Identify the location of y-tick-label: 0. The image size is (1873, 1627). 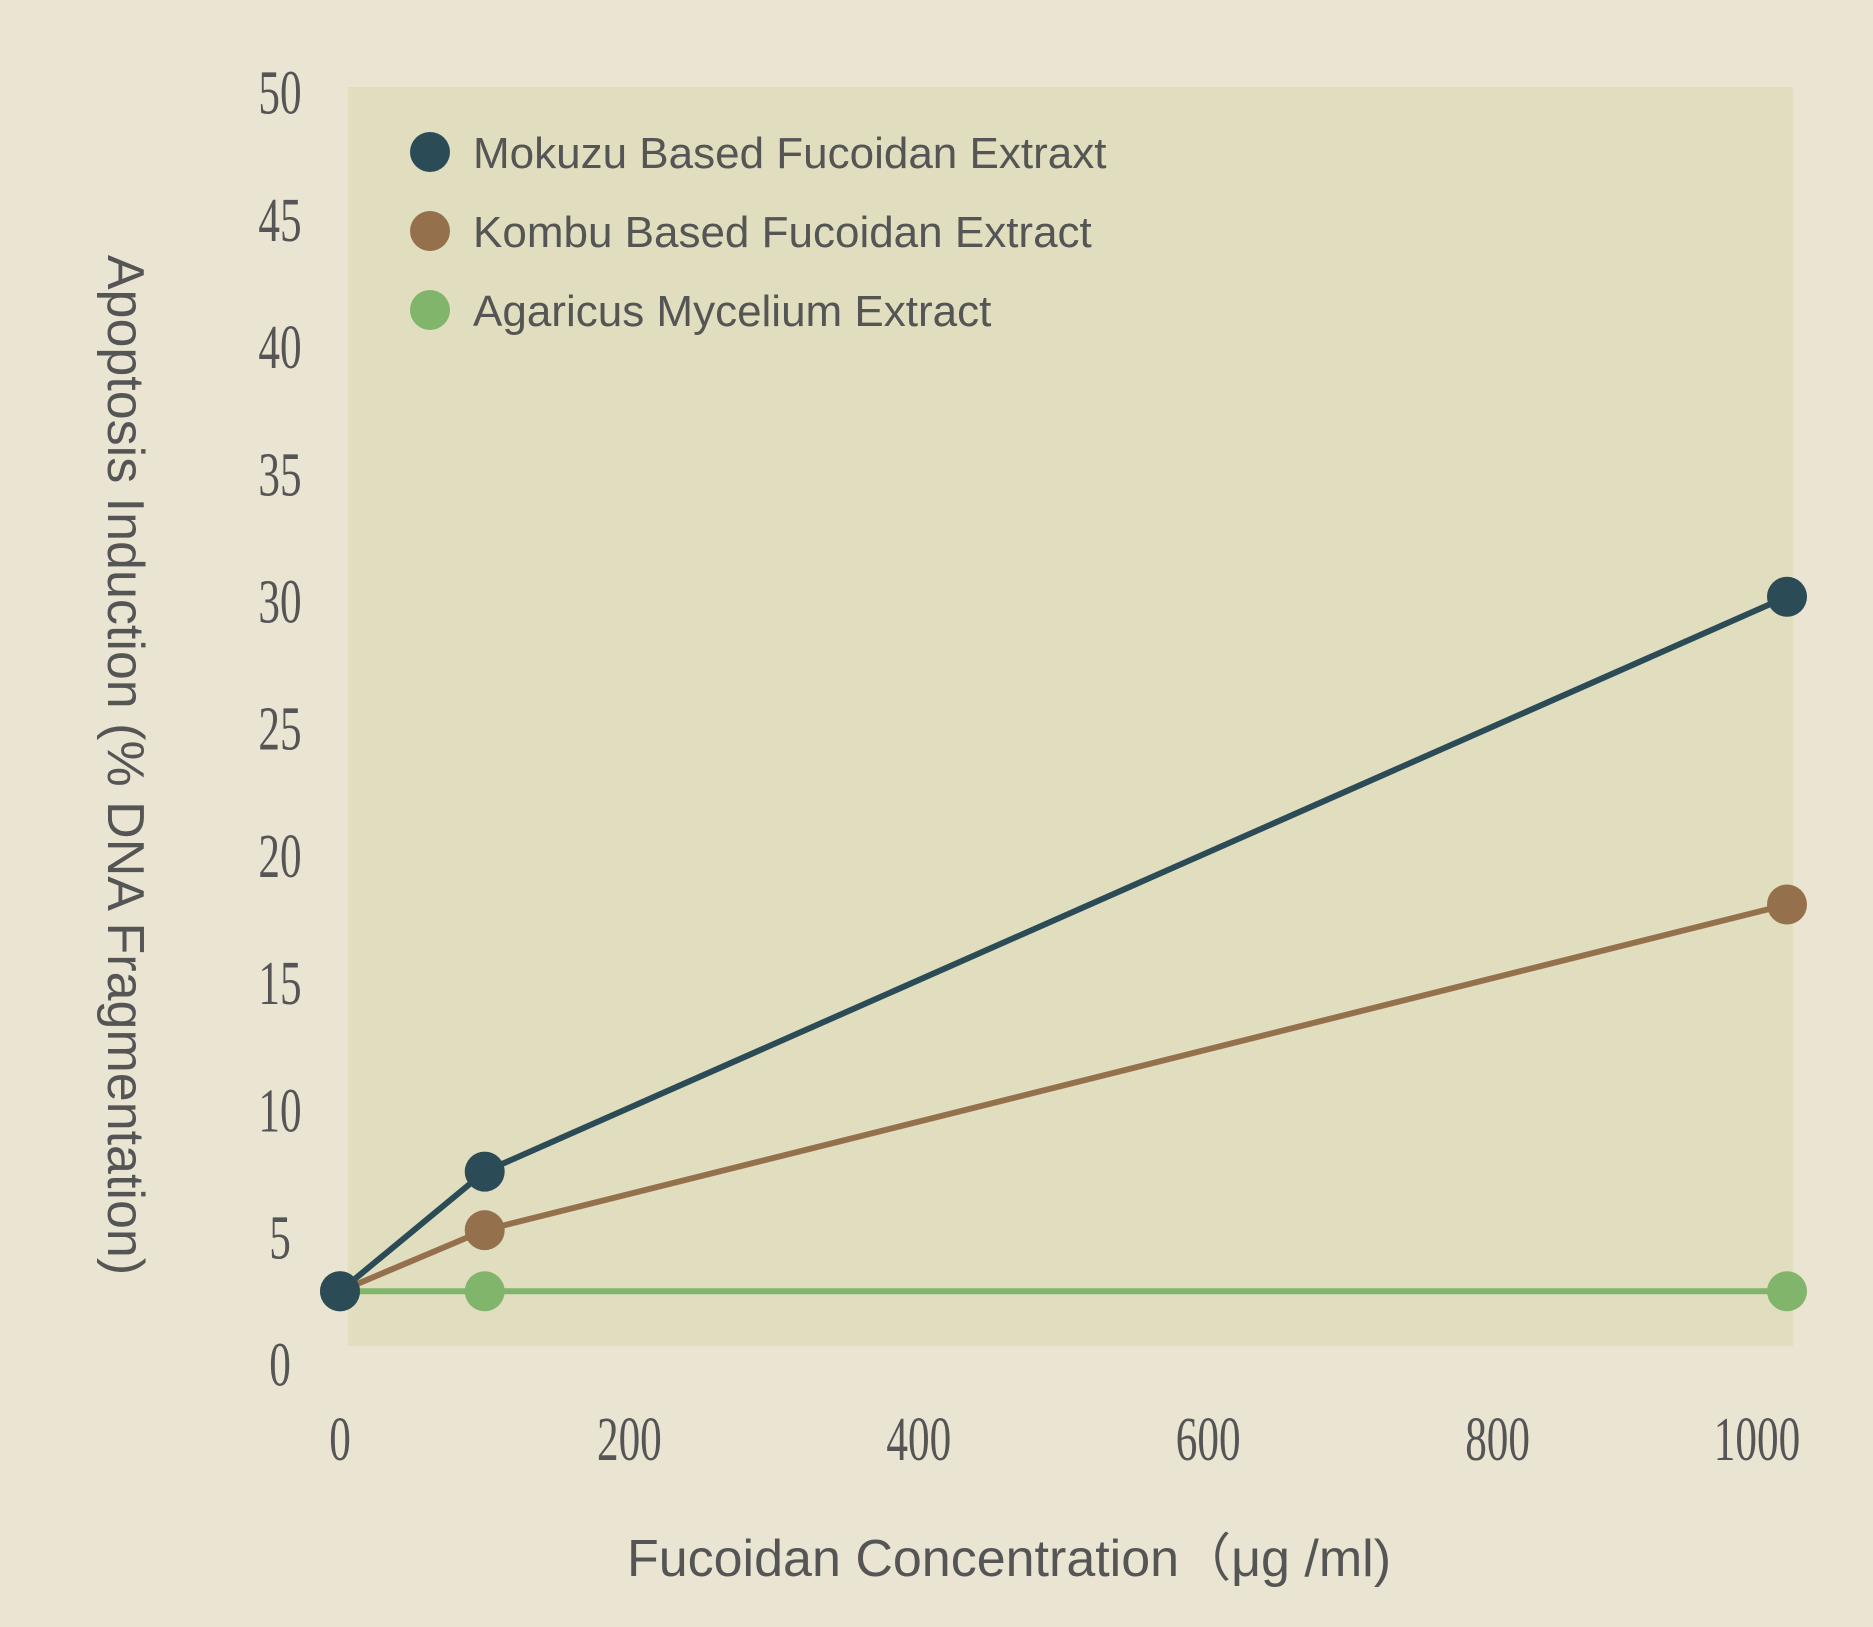
(280, 1365).